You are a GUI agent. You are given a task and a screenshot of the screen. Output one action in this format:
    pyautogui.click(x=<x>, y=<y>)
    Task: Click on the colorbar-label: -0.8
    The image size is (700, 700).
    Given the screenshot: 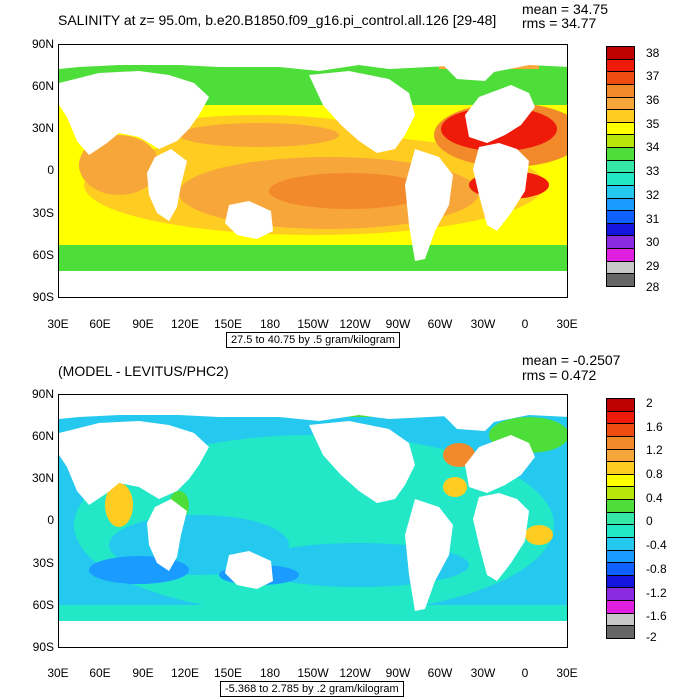 What is the action you would take?
    pyautogui.click(x=656, y=569)
    